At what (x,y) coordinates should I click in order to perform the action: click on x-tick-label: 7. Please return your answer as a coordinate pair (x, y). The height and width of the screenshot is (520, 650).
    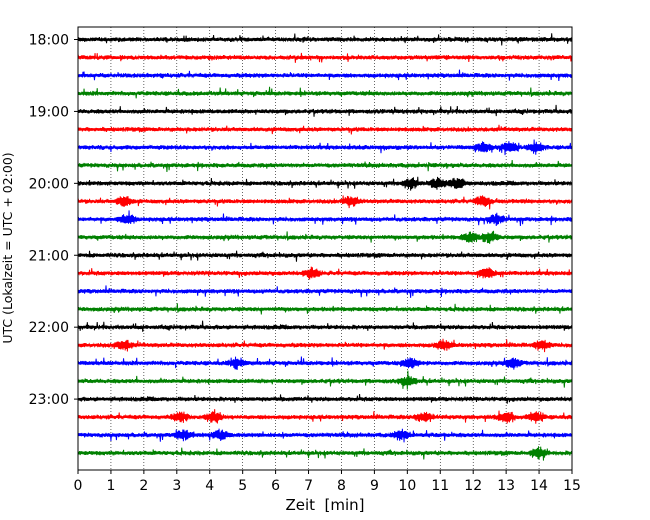
    Looking at the image, I should click on (308, 486).